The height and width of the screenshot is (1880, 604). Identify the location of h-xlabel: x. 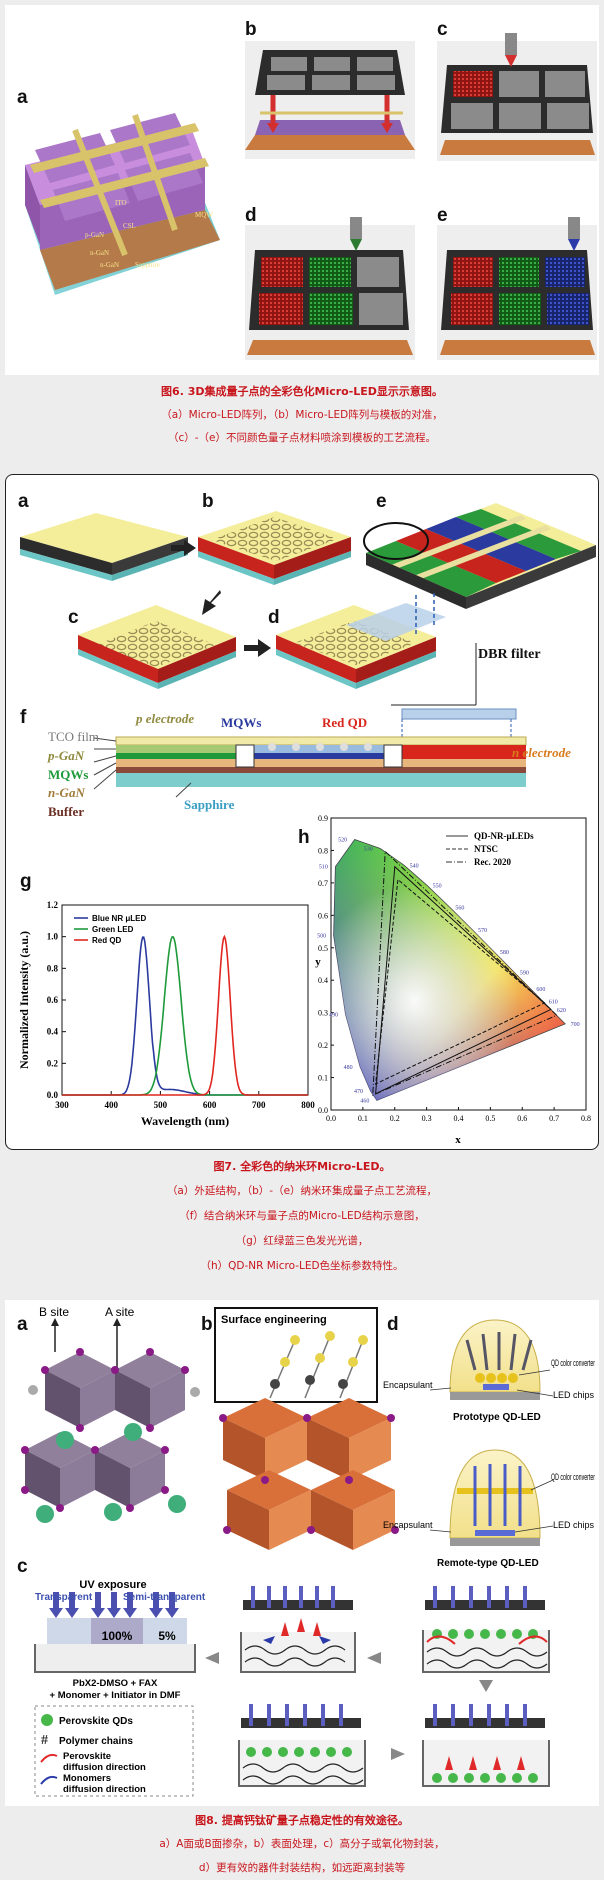
(458, 1140).